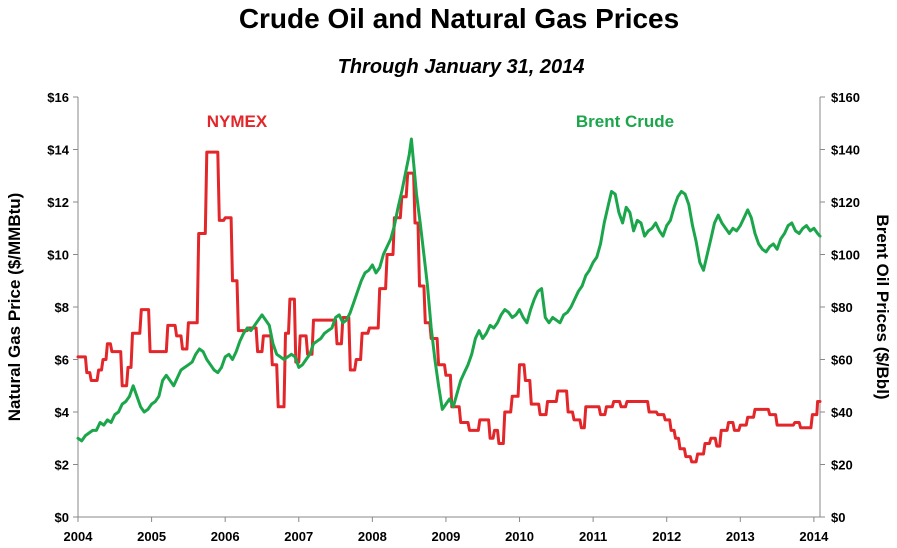 This screenshot has height=548, width=897. What do you see at coordinates (58, 255) in the screenshot?
I see `y-left-tick-label: $10` at bounding box center [58, 255].